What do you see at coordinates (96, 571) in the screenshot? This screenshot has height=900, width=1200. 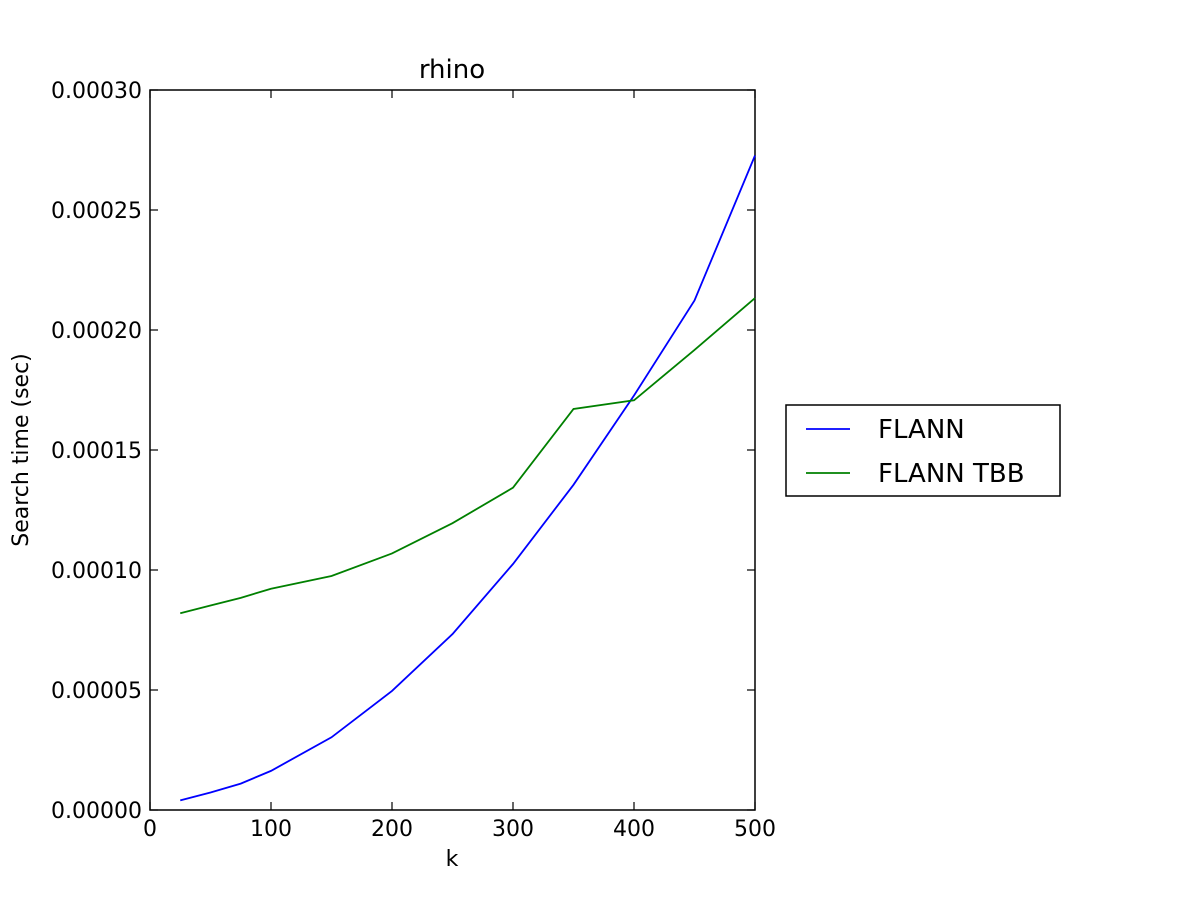 I see `y-tick-label-2: 0.00010` at bounding box center [96, 571].